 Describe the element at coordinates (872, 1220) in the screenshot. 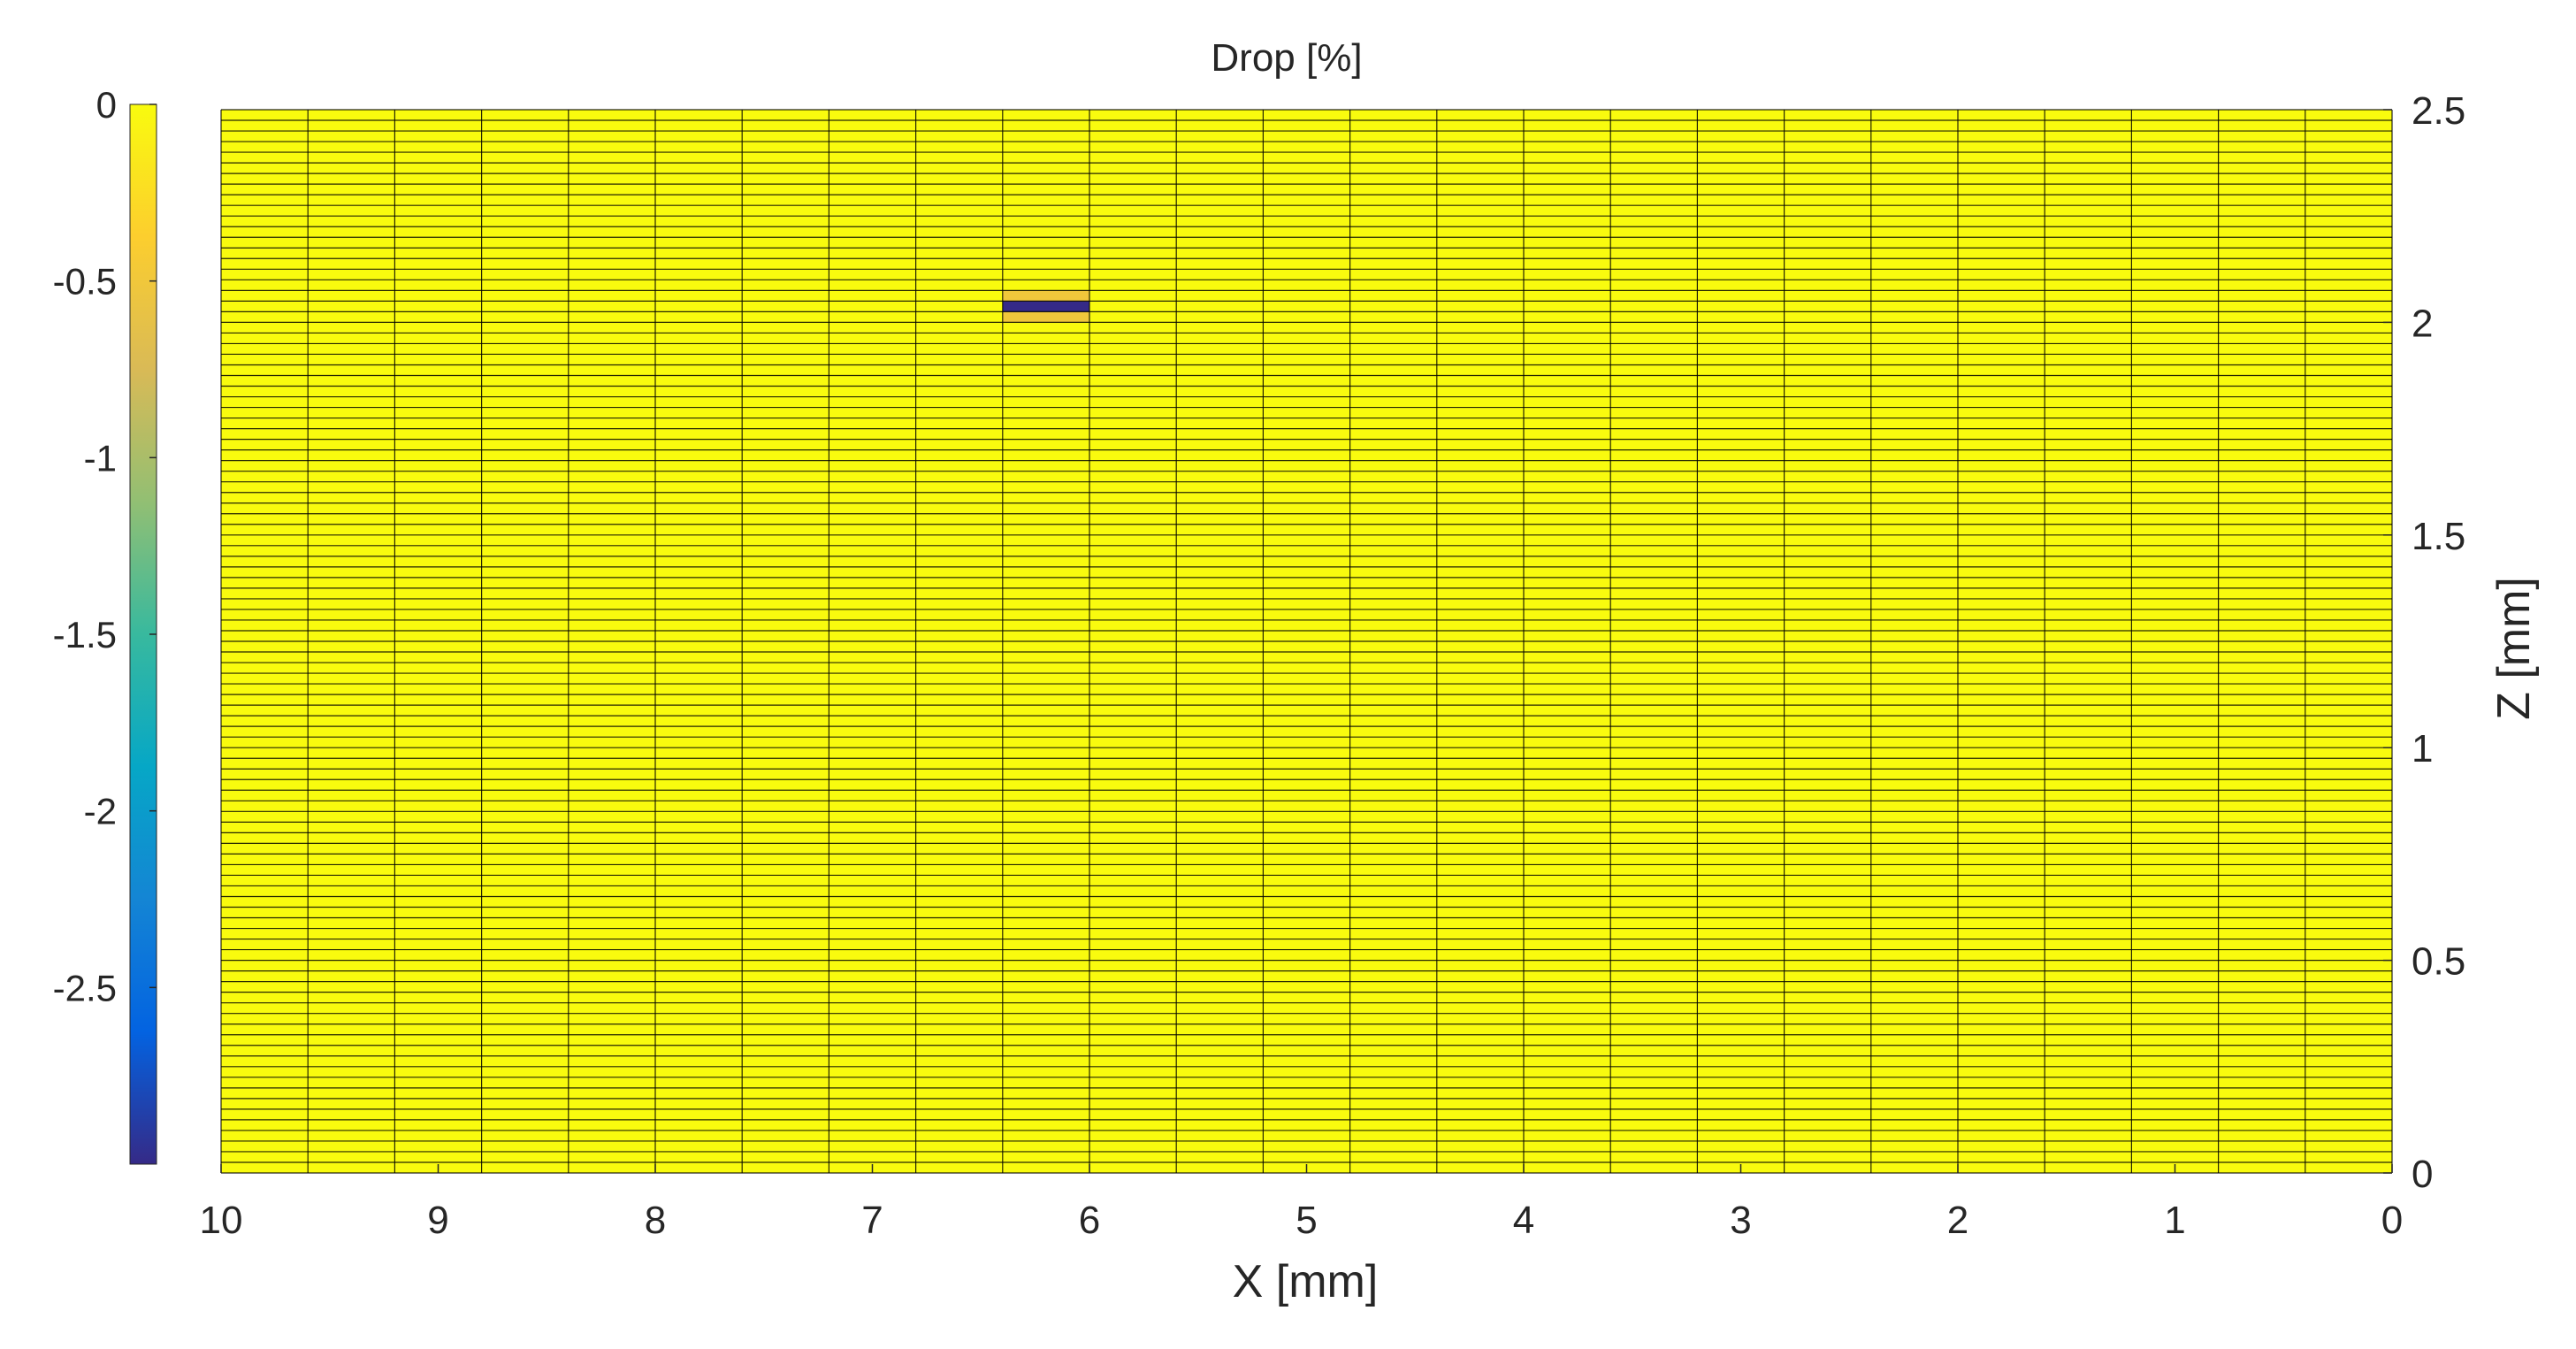

I see `x-tick-label: 7` at that location.